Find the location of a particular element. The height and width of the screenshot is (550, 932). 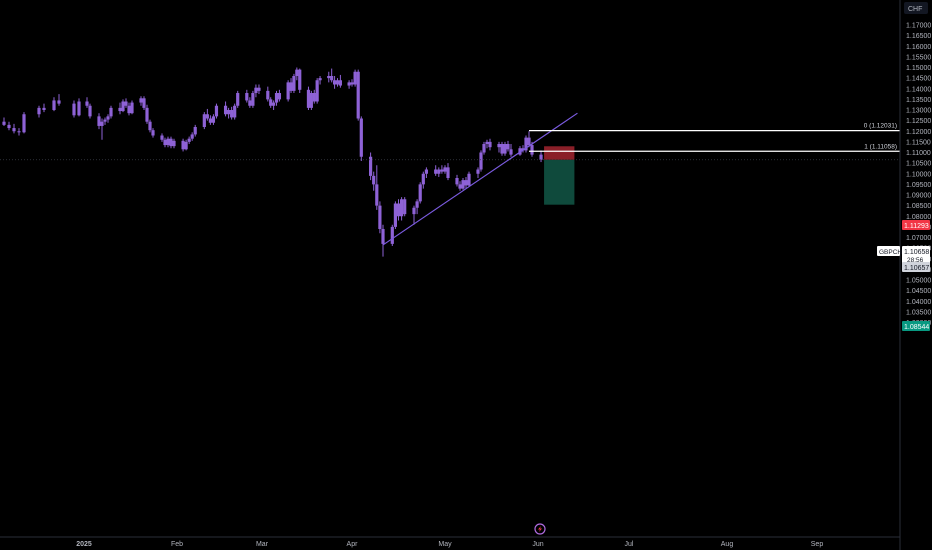

take-profit-zone is located at coordinates (559, 182).